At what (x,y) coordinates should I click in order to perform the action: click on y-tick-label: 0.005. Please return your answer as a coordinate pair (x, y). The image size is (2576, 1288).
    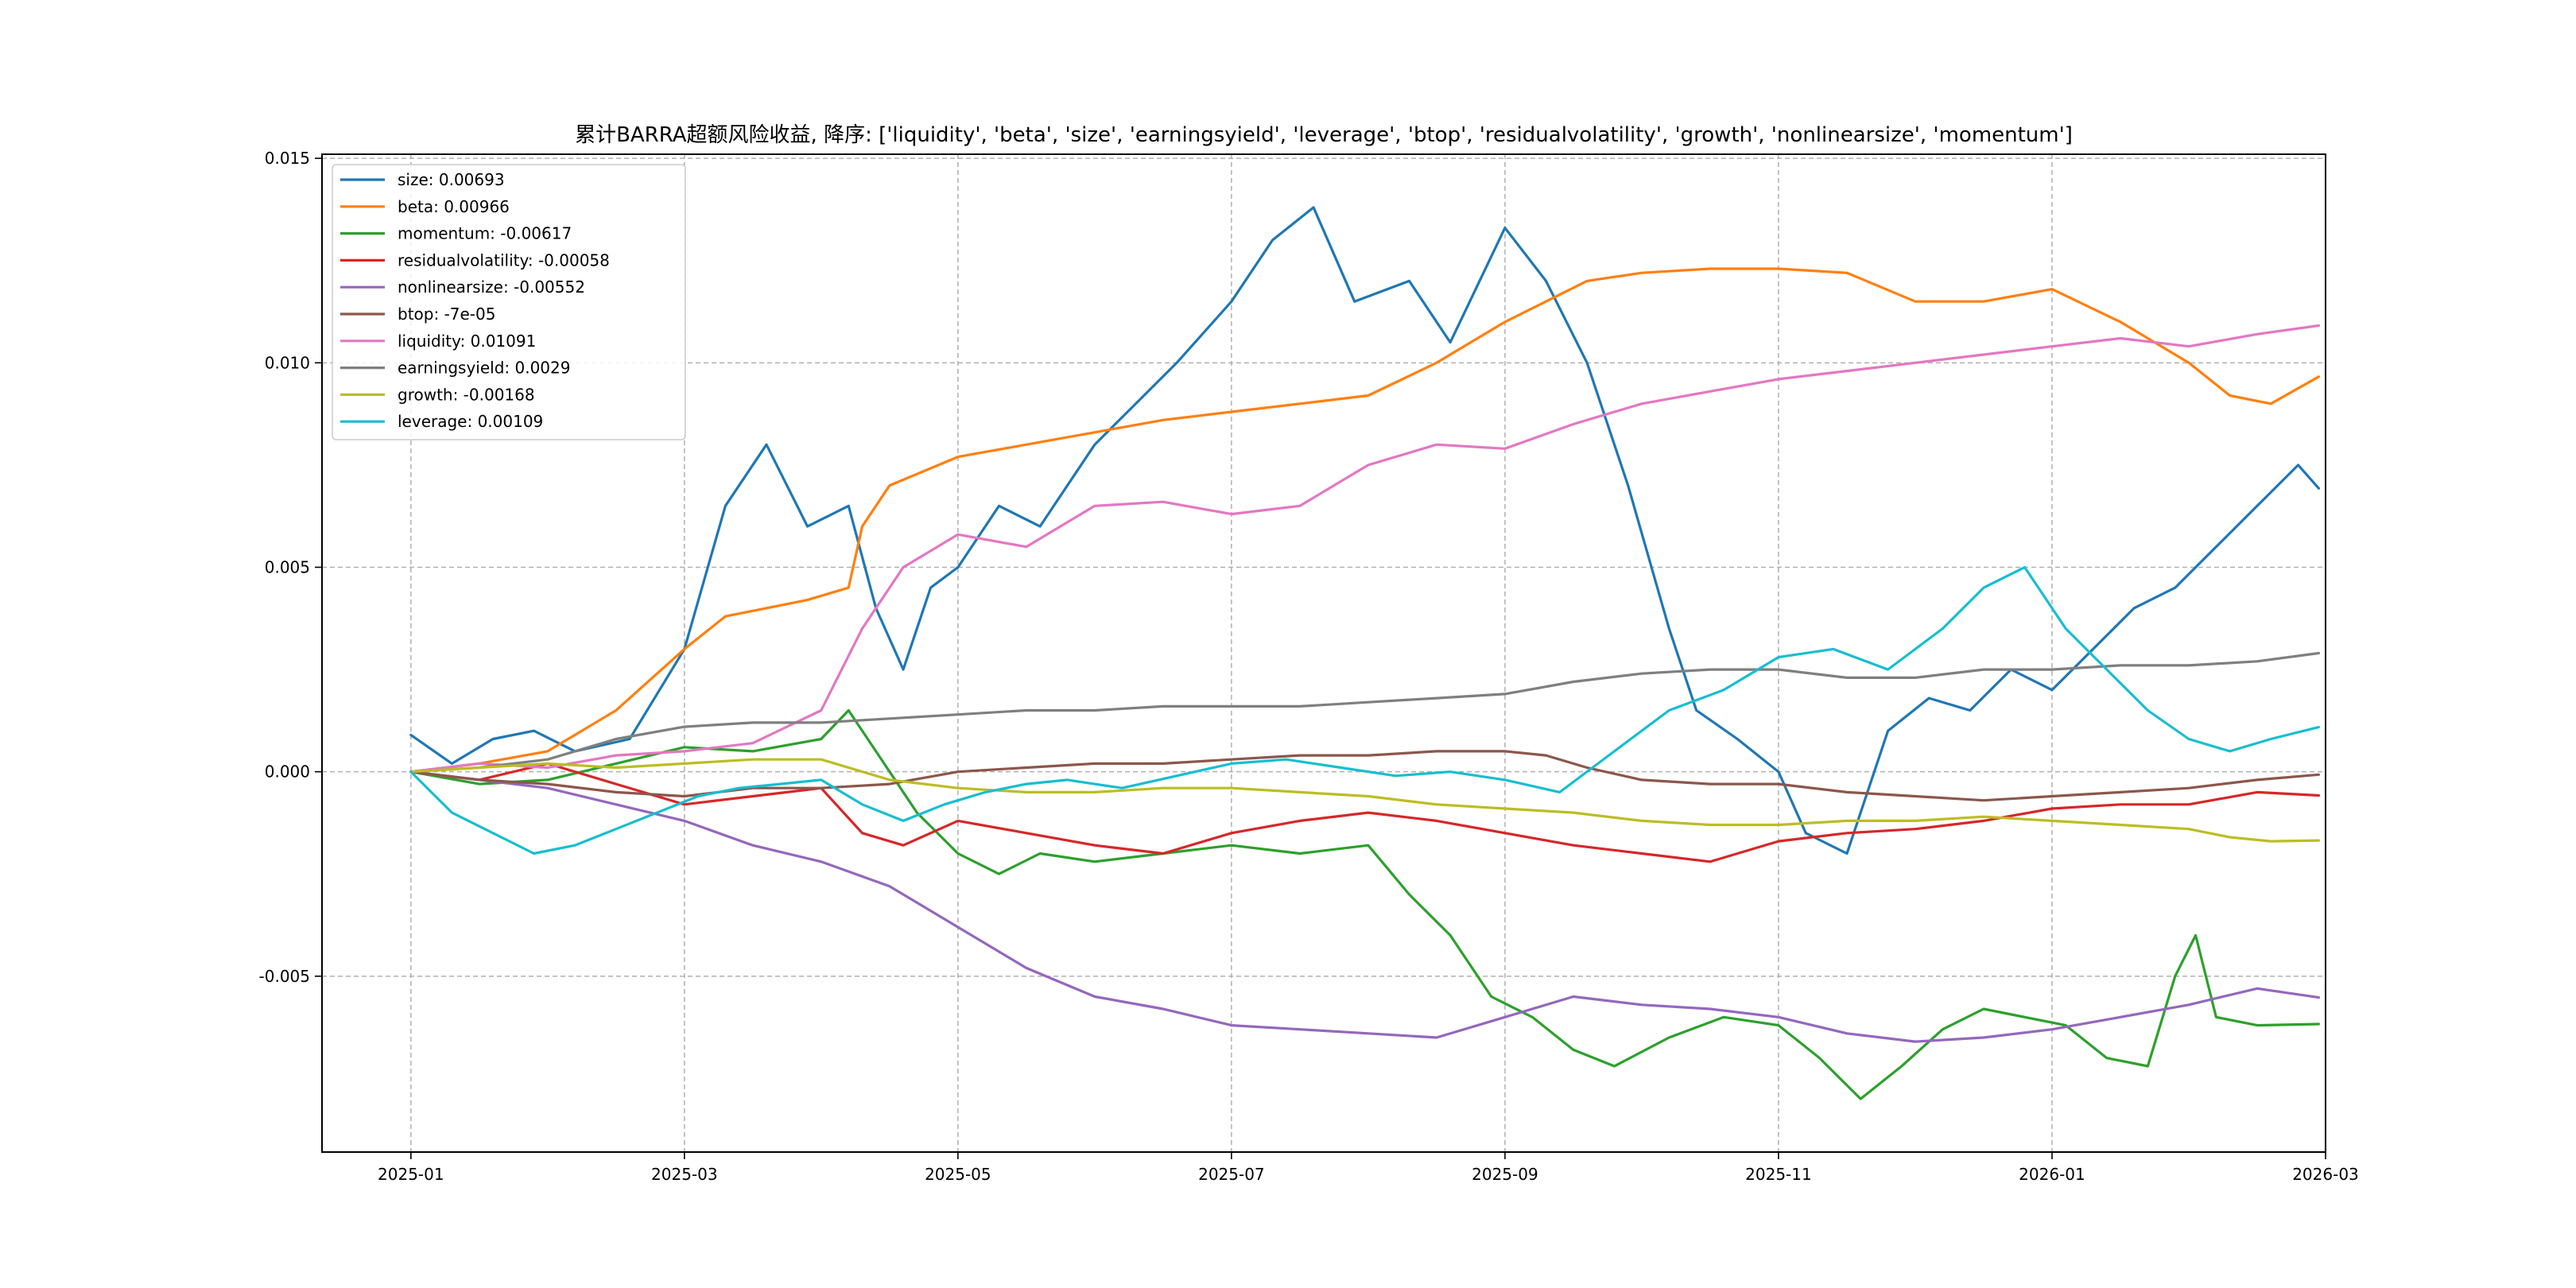
    Looking at the image, I should click on (287, 566).